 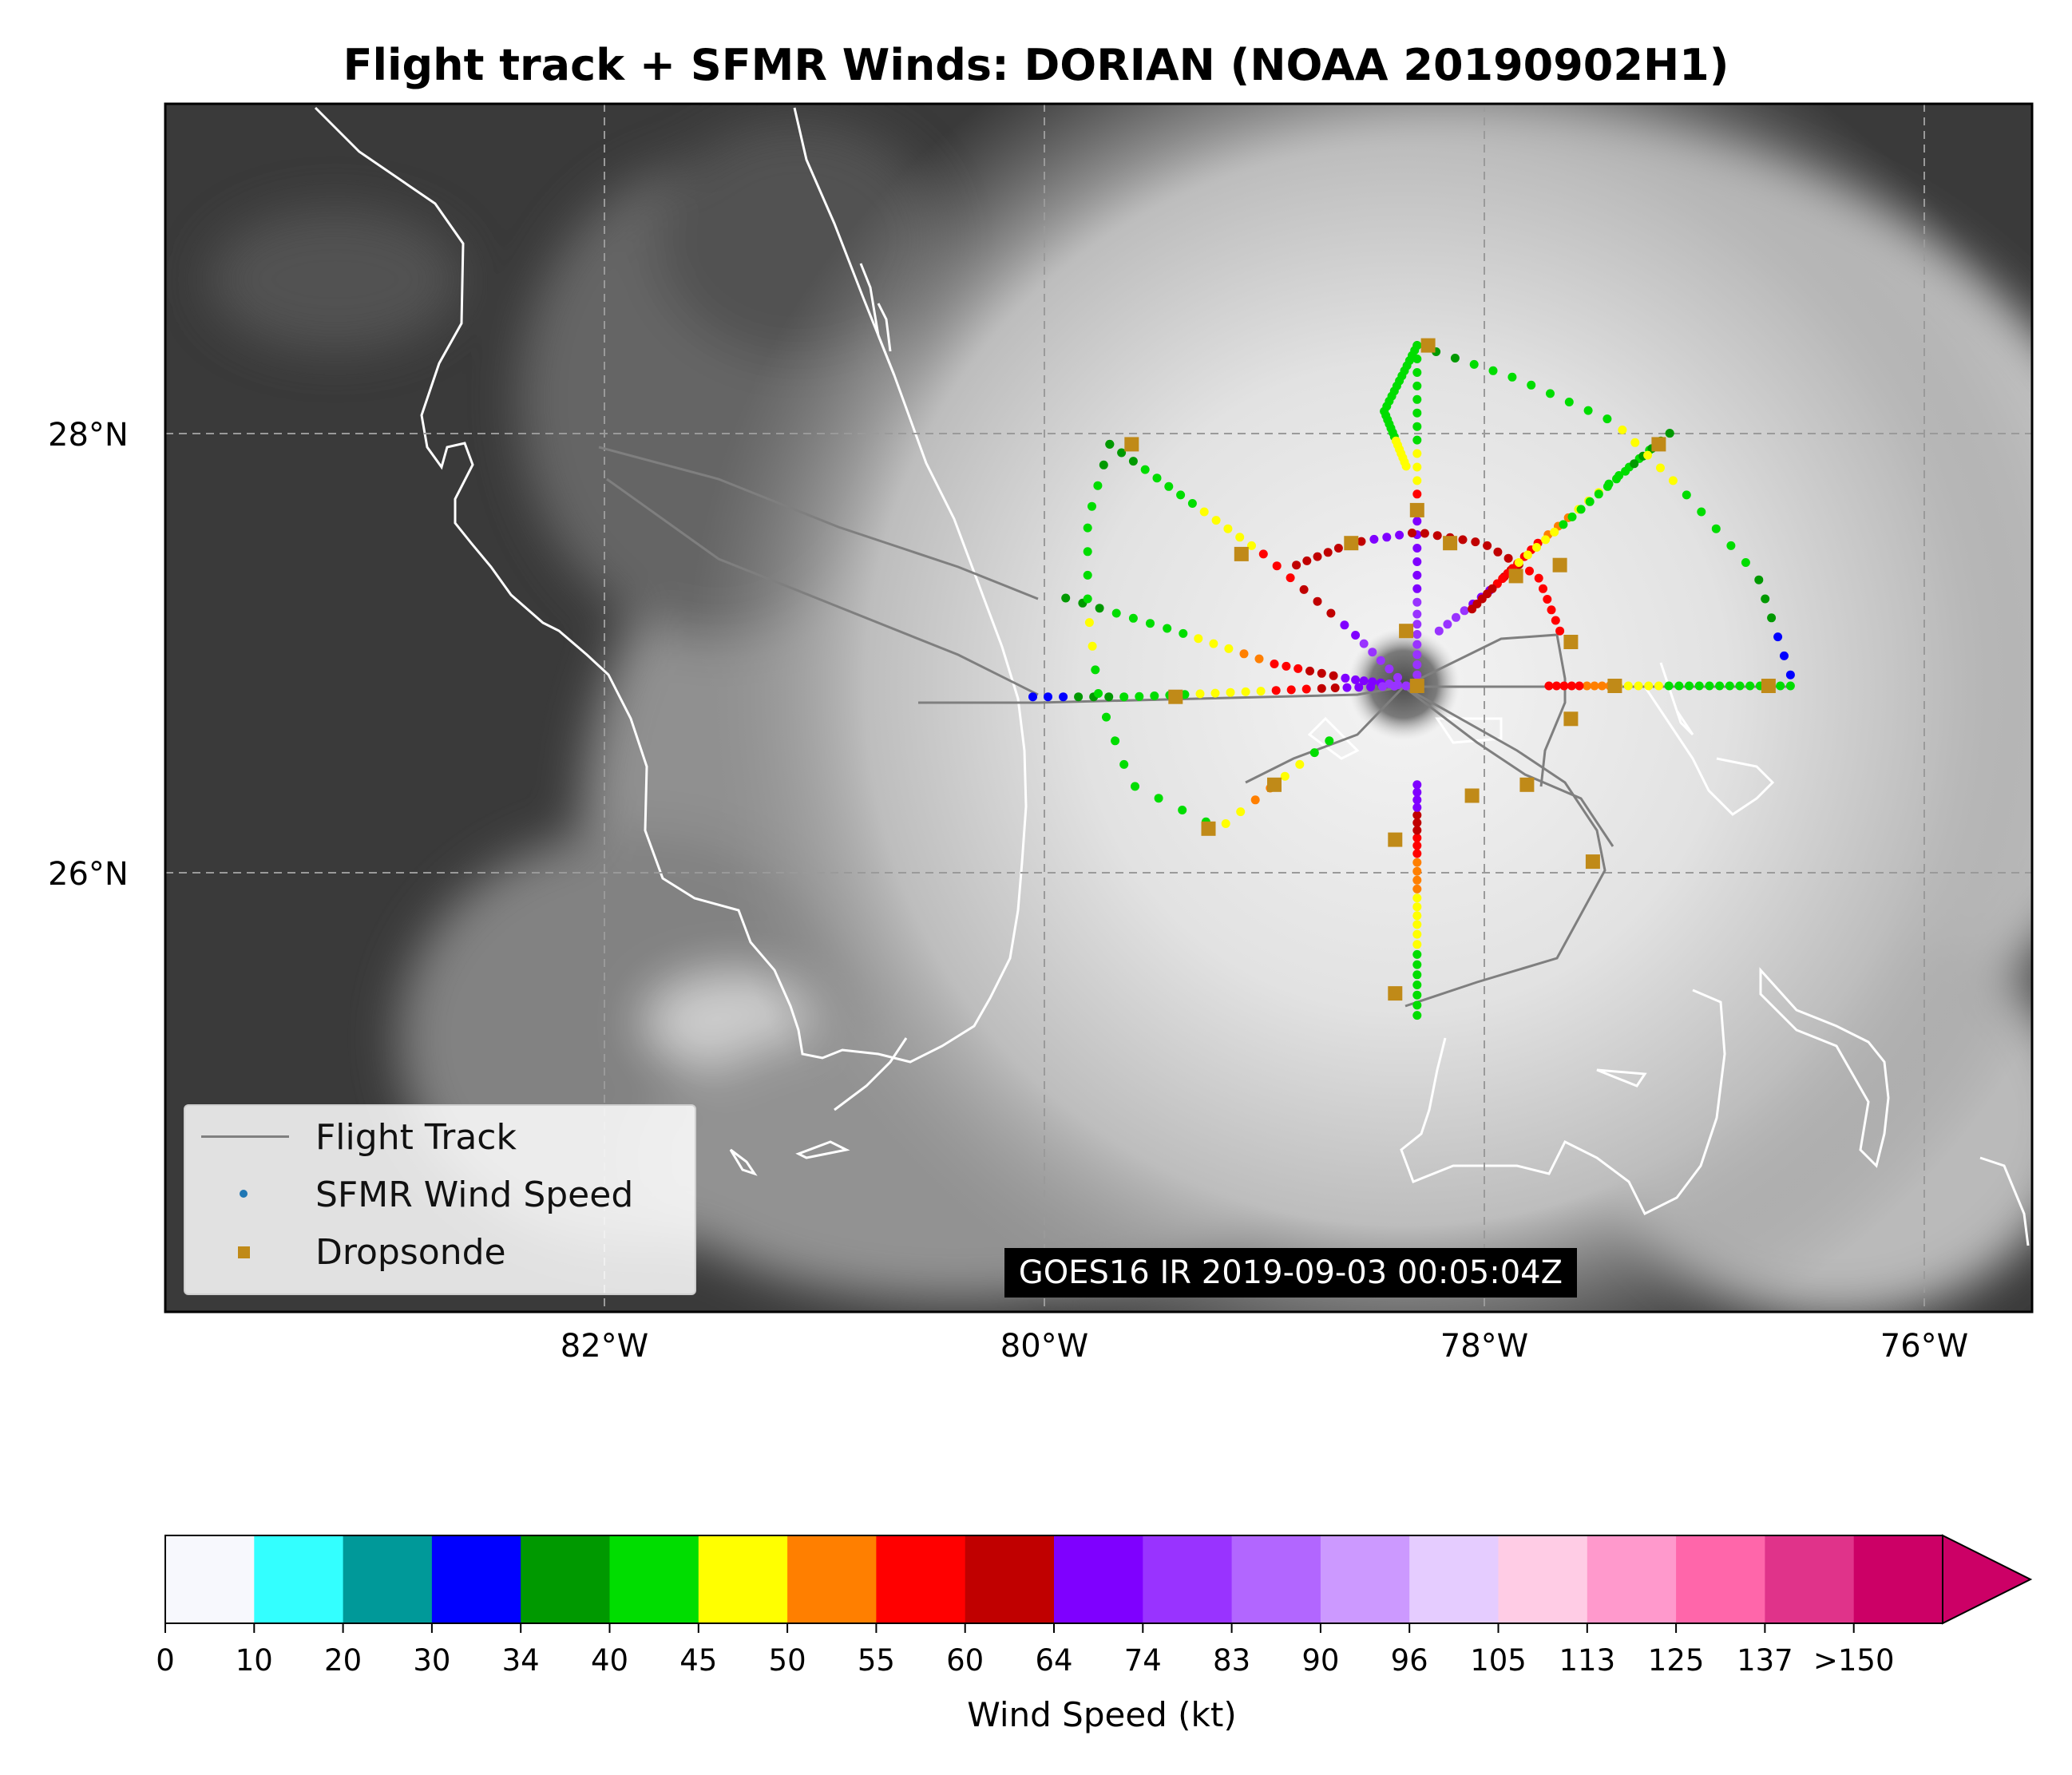 I want to click on colorbar-tick-label: 30, so click(x=432, y=1660).